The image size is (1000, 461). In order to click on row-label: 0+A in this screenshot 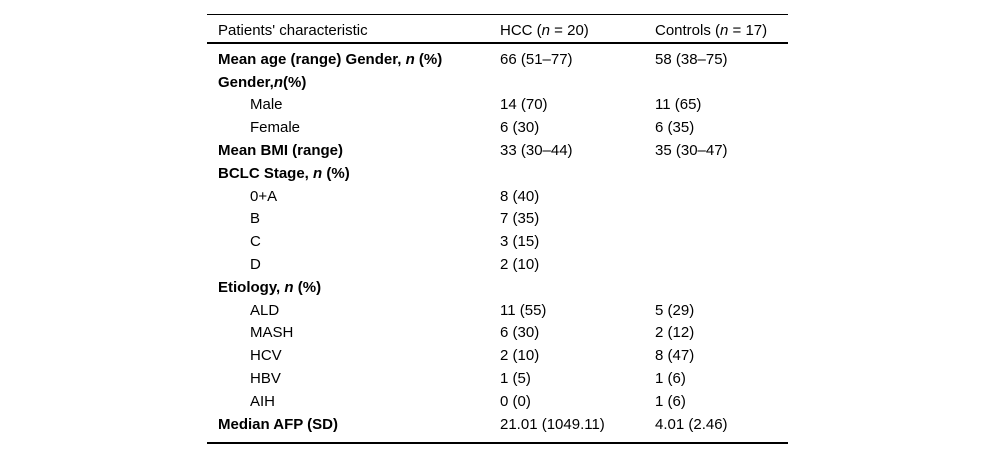, I will do `click(353, 196)`.